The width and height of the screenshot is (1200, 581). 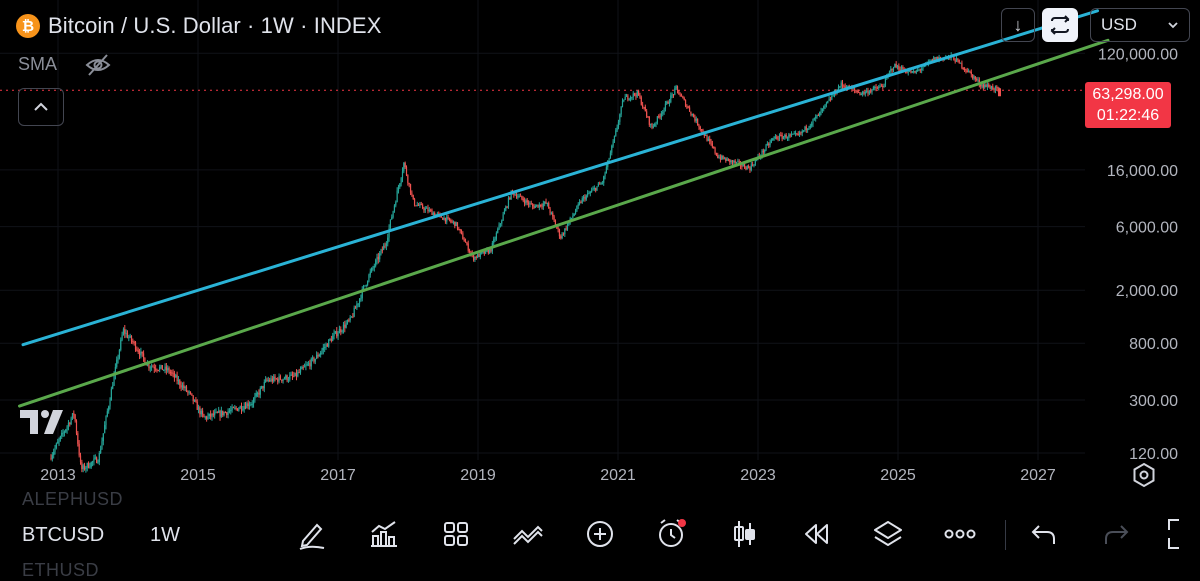 What do you see at coordinates (960, 534) in the screenshot?
I see `more-icon` at bounding box center [960, 534].